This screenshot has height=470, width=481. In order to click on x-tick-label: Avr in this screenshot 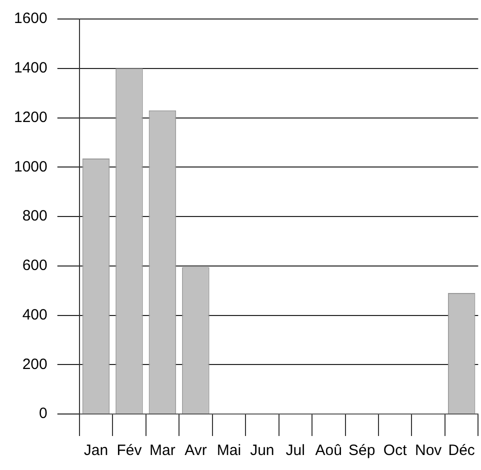, I will do `click(195, 451)`.